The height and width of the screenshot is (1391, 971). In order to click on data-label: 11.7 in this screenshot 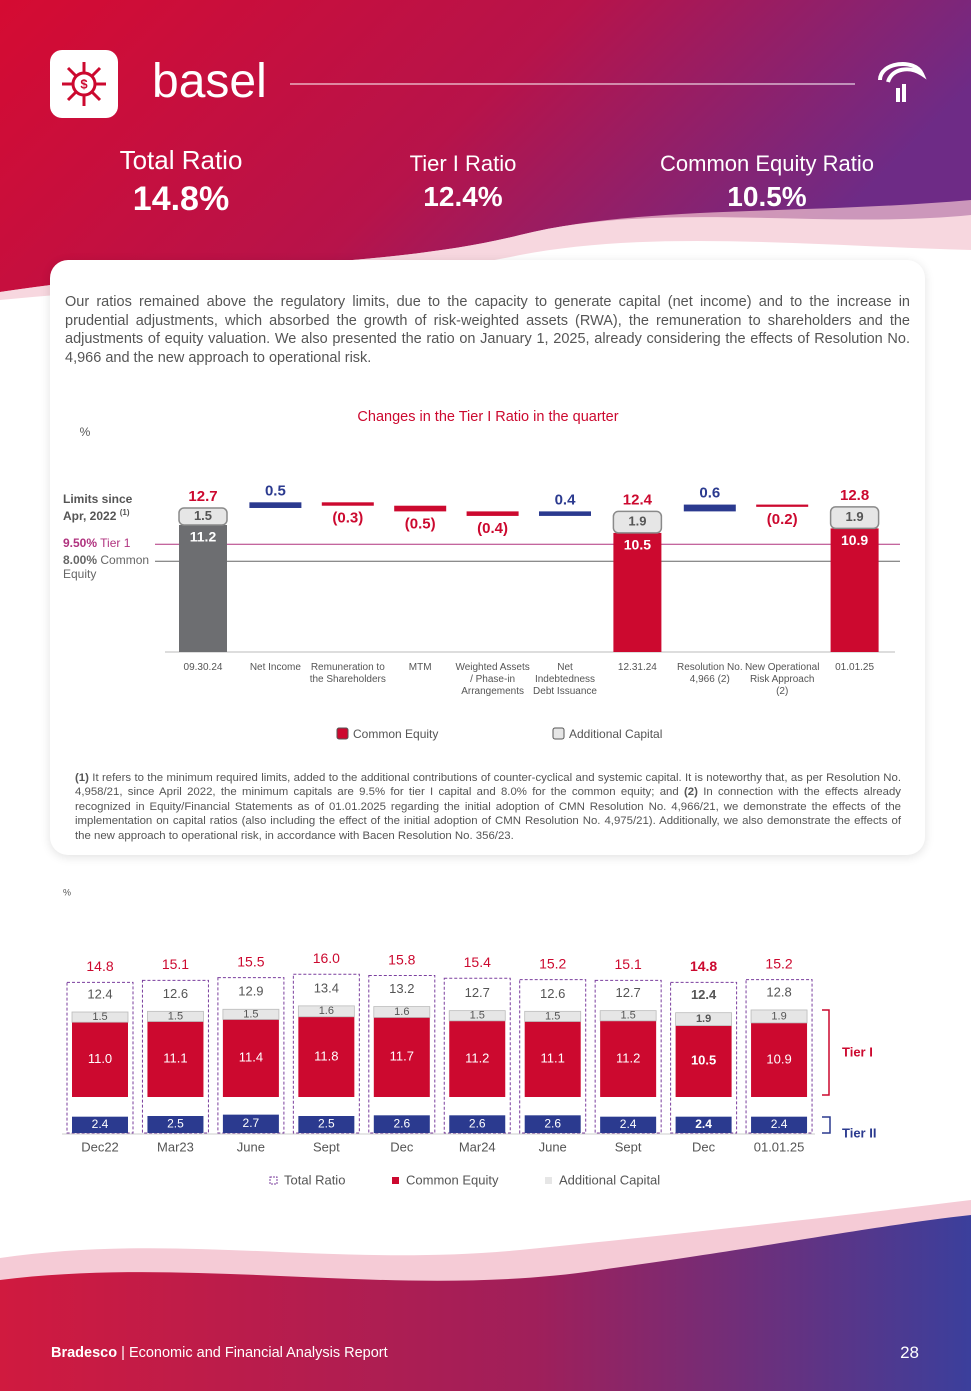, I will do `click(402, 1056)`.